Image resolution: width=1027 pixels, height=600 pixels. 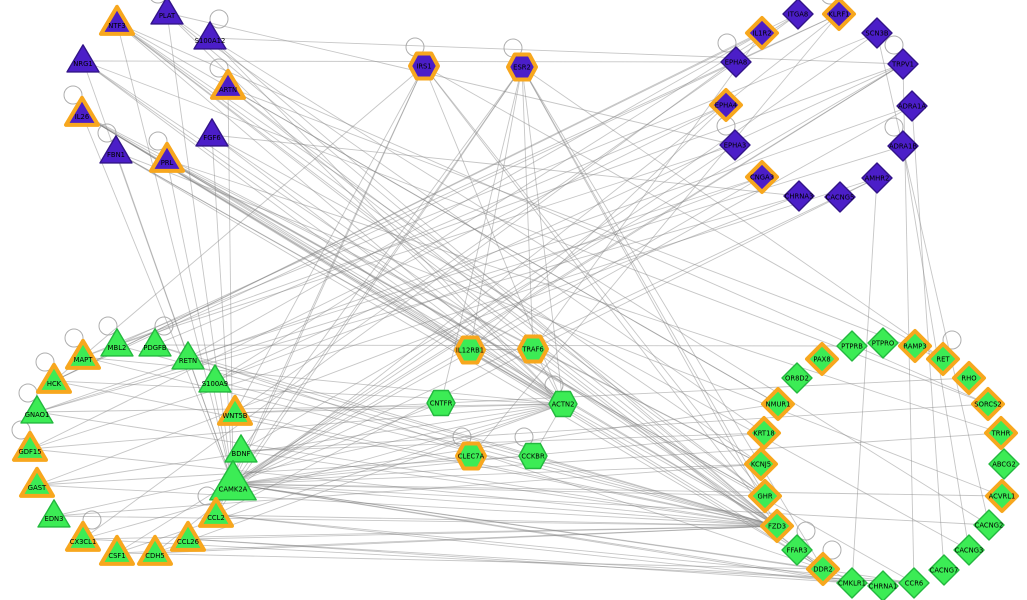 What do you see at coordinates (762, 33) in the screenshot?
I see `node-shape-IL1R2` at bounding box center [762, 33].